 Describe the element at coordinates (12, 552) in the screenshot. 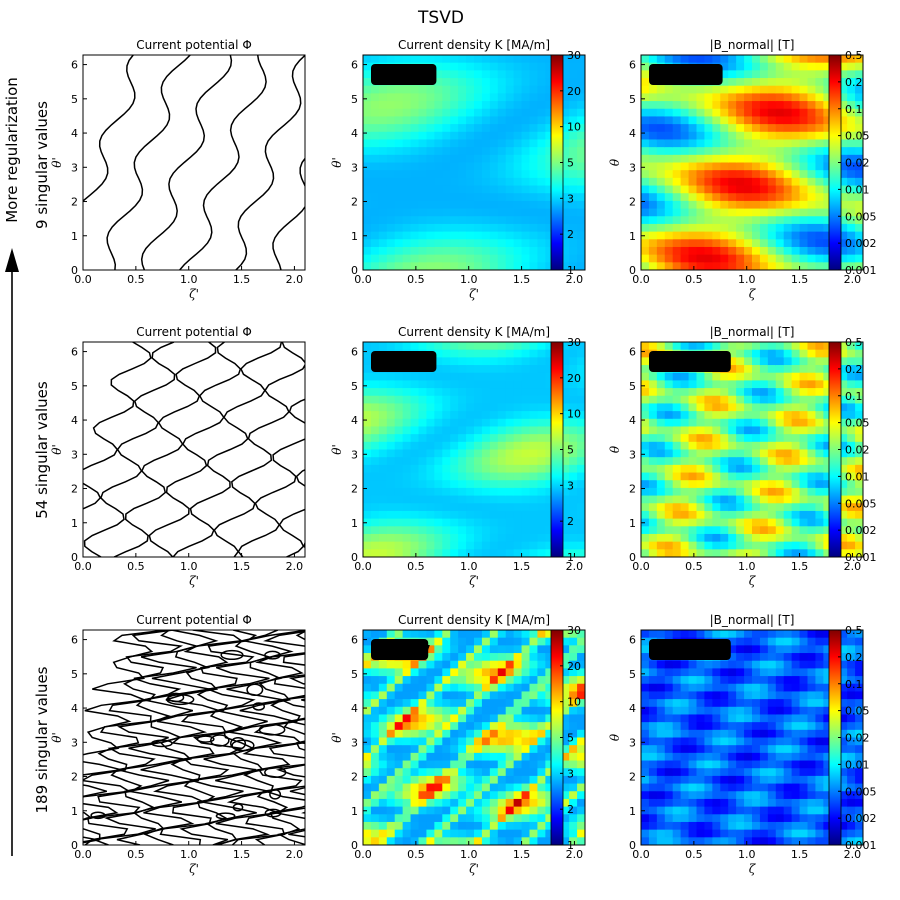

I see `regularization-arrow` at that location.